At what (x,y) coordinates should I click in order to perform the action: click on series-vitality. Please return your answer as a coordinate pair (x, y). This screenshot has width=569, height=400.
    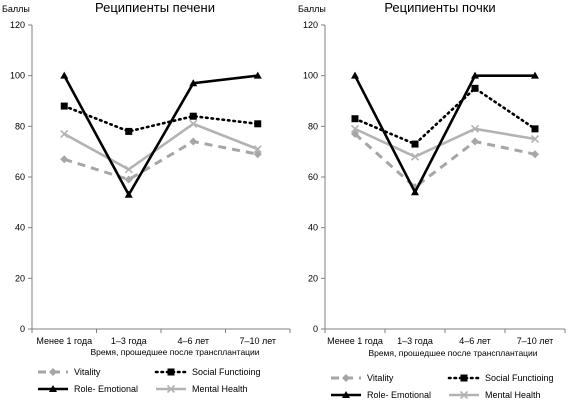
    Looking at the image, I should click on (161, 160).